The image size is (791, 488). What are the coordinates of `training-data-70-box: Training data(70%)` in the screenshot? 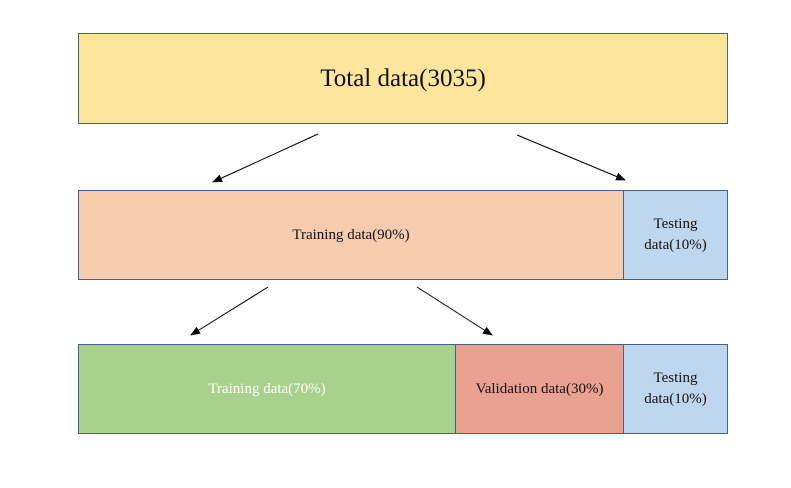 It's located at (267, 389).